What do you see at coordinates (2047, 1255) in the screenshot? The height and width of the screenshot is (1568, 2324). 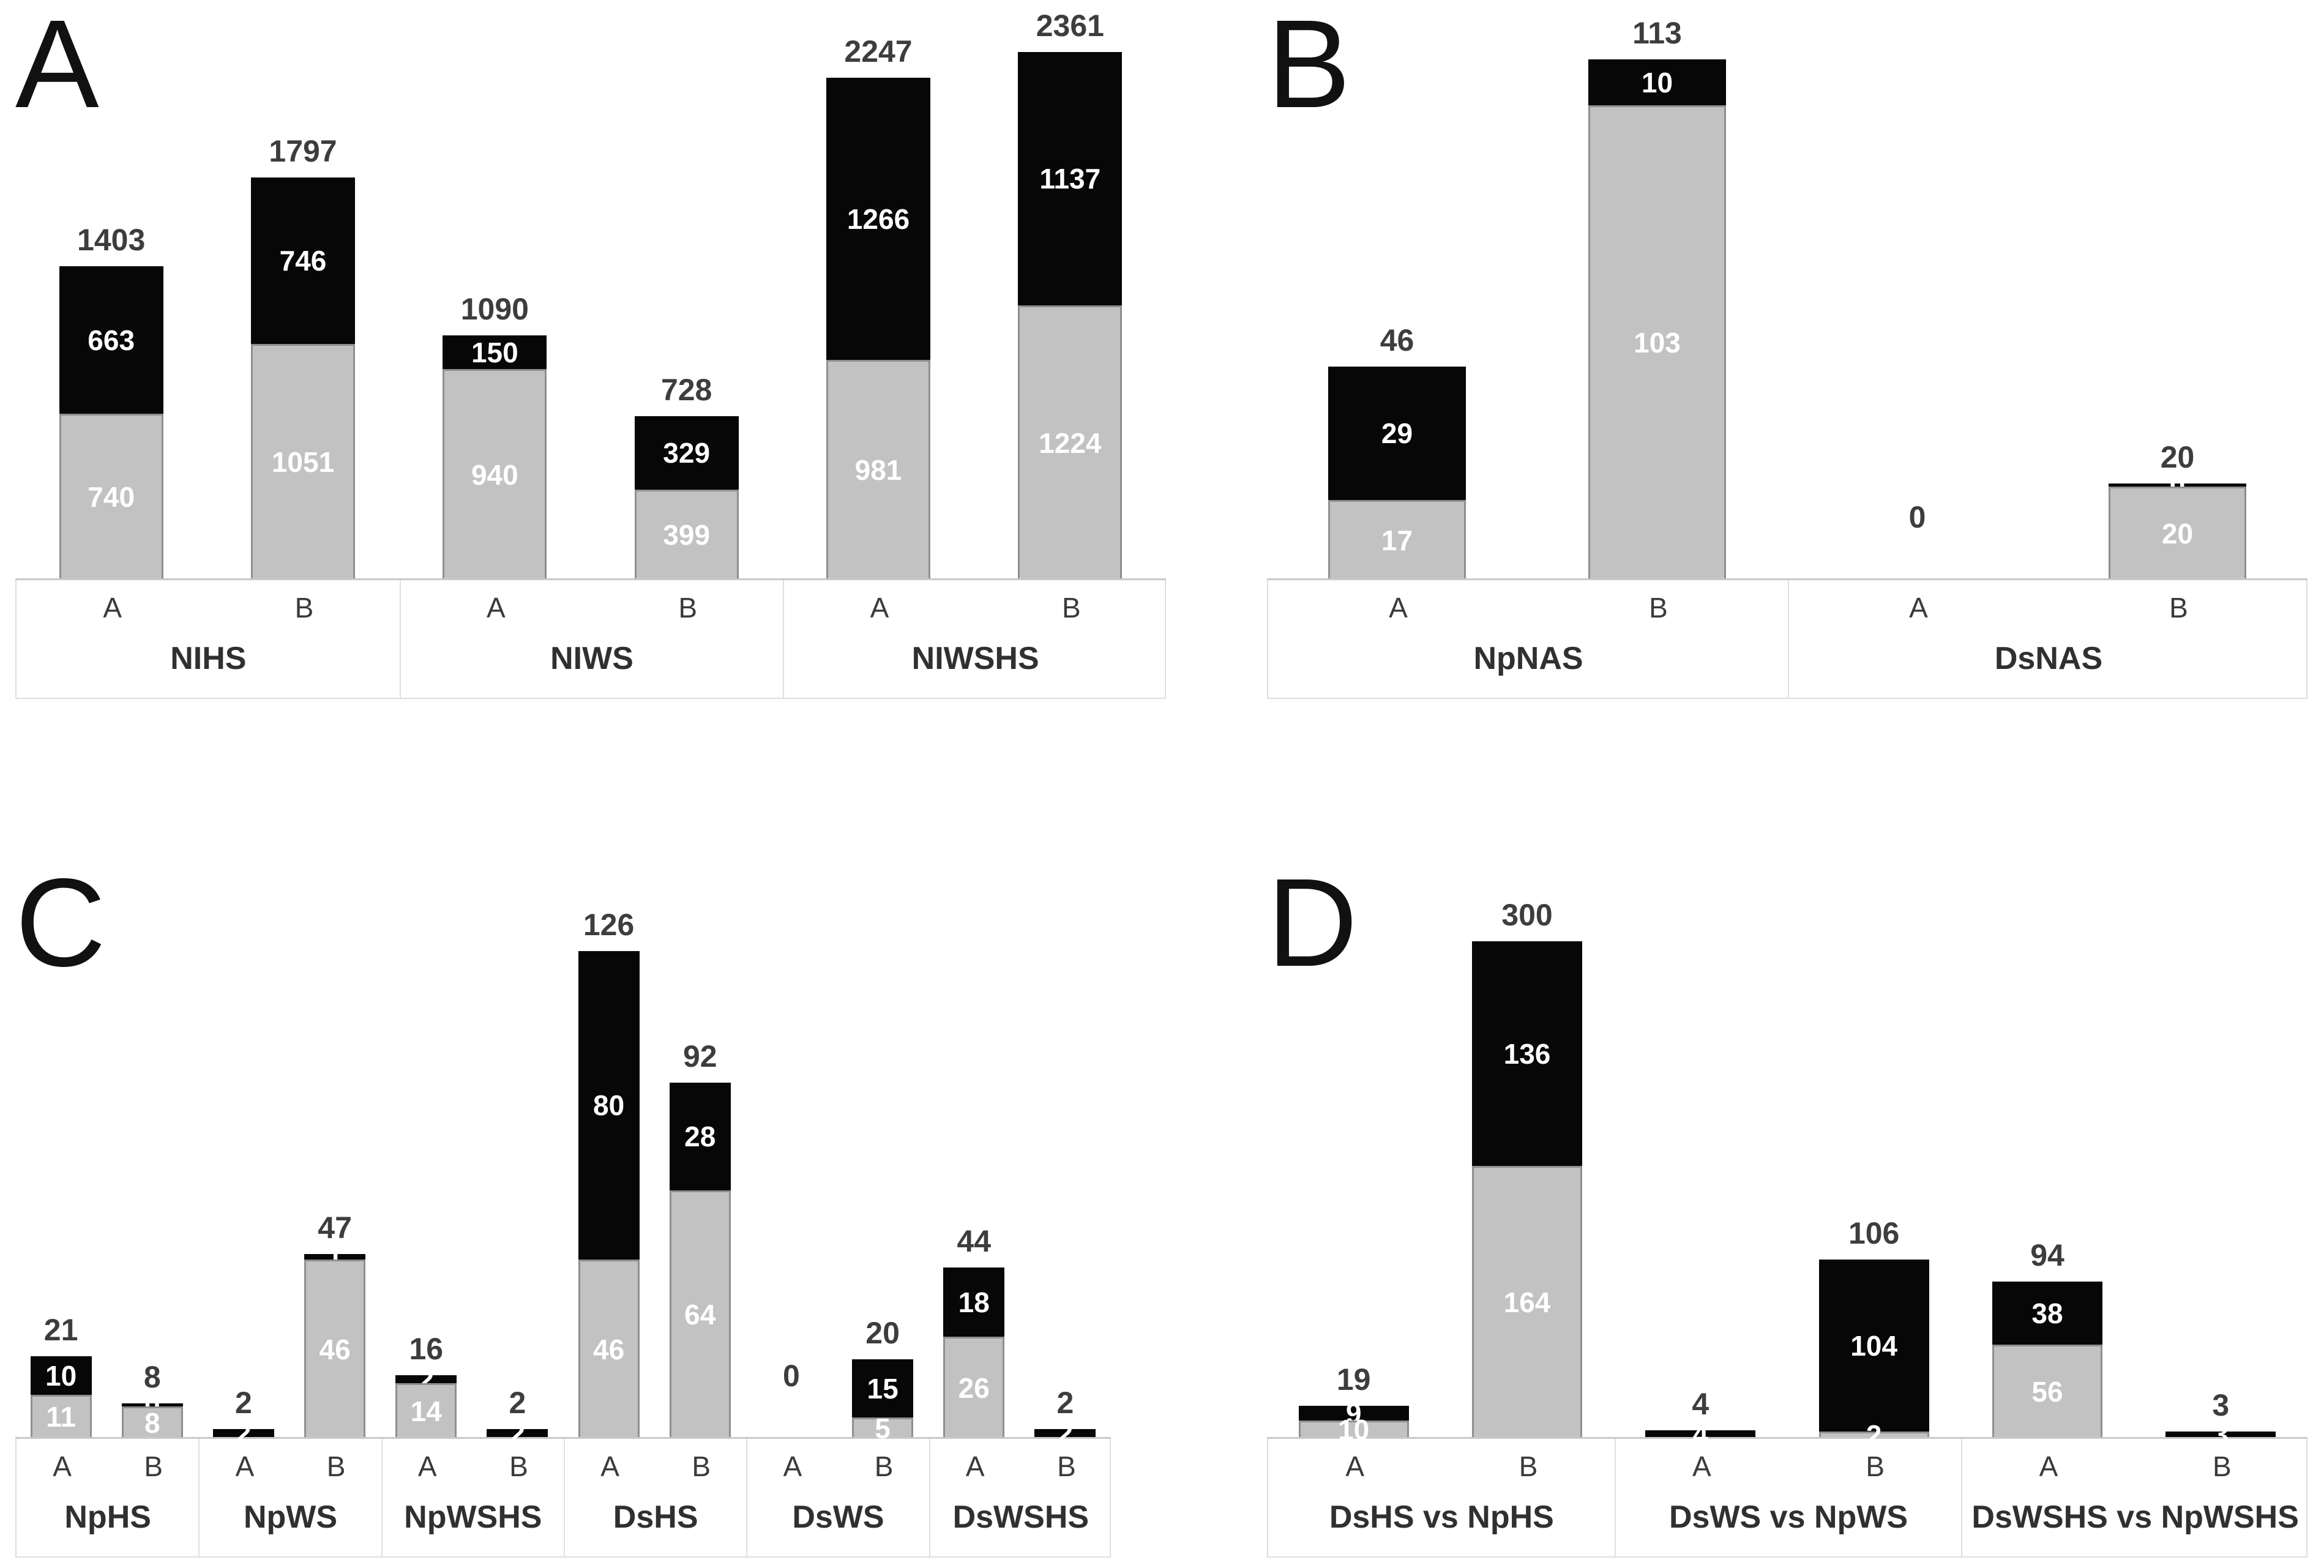 I see `bar-total-label: 94` at bounding box center [2047, 1255].